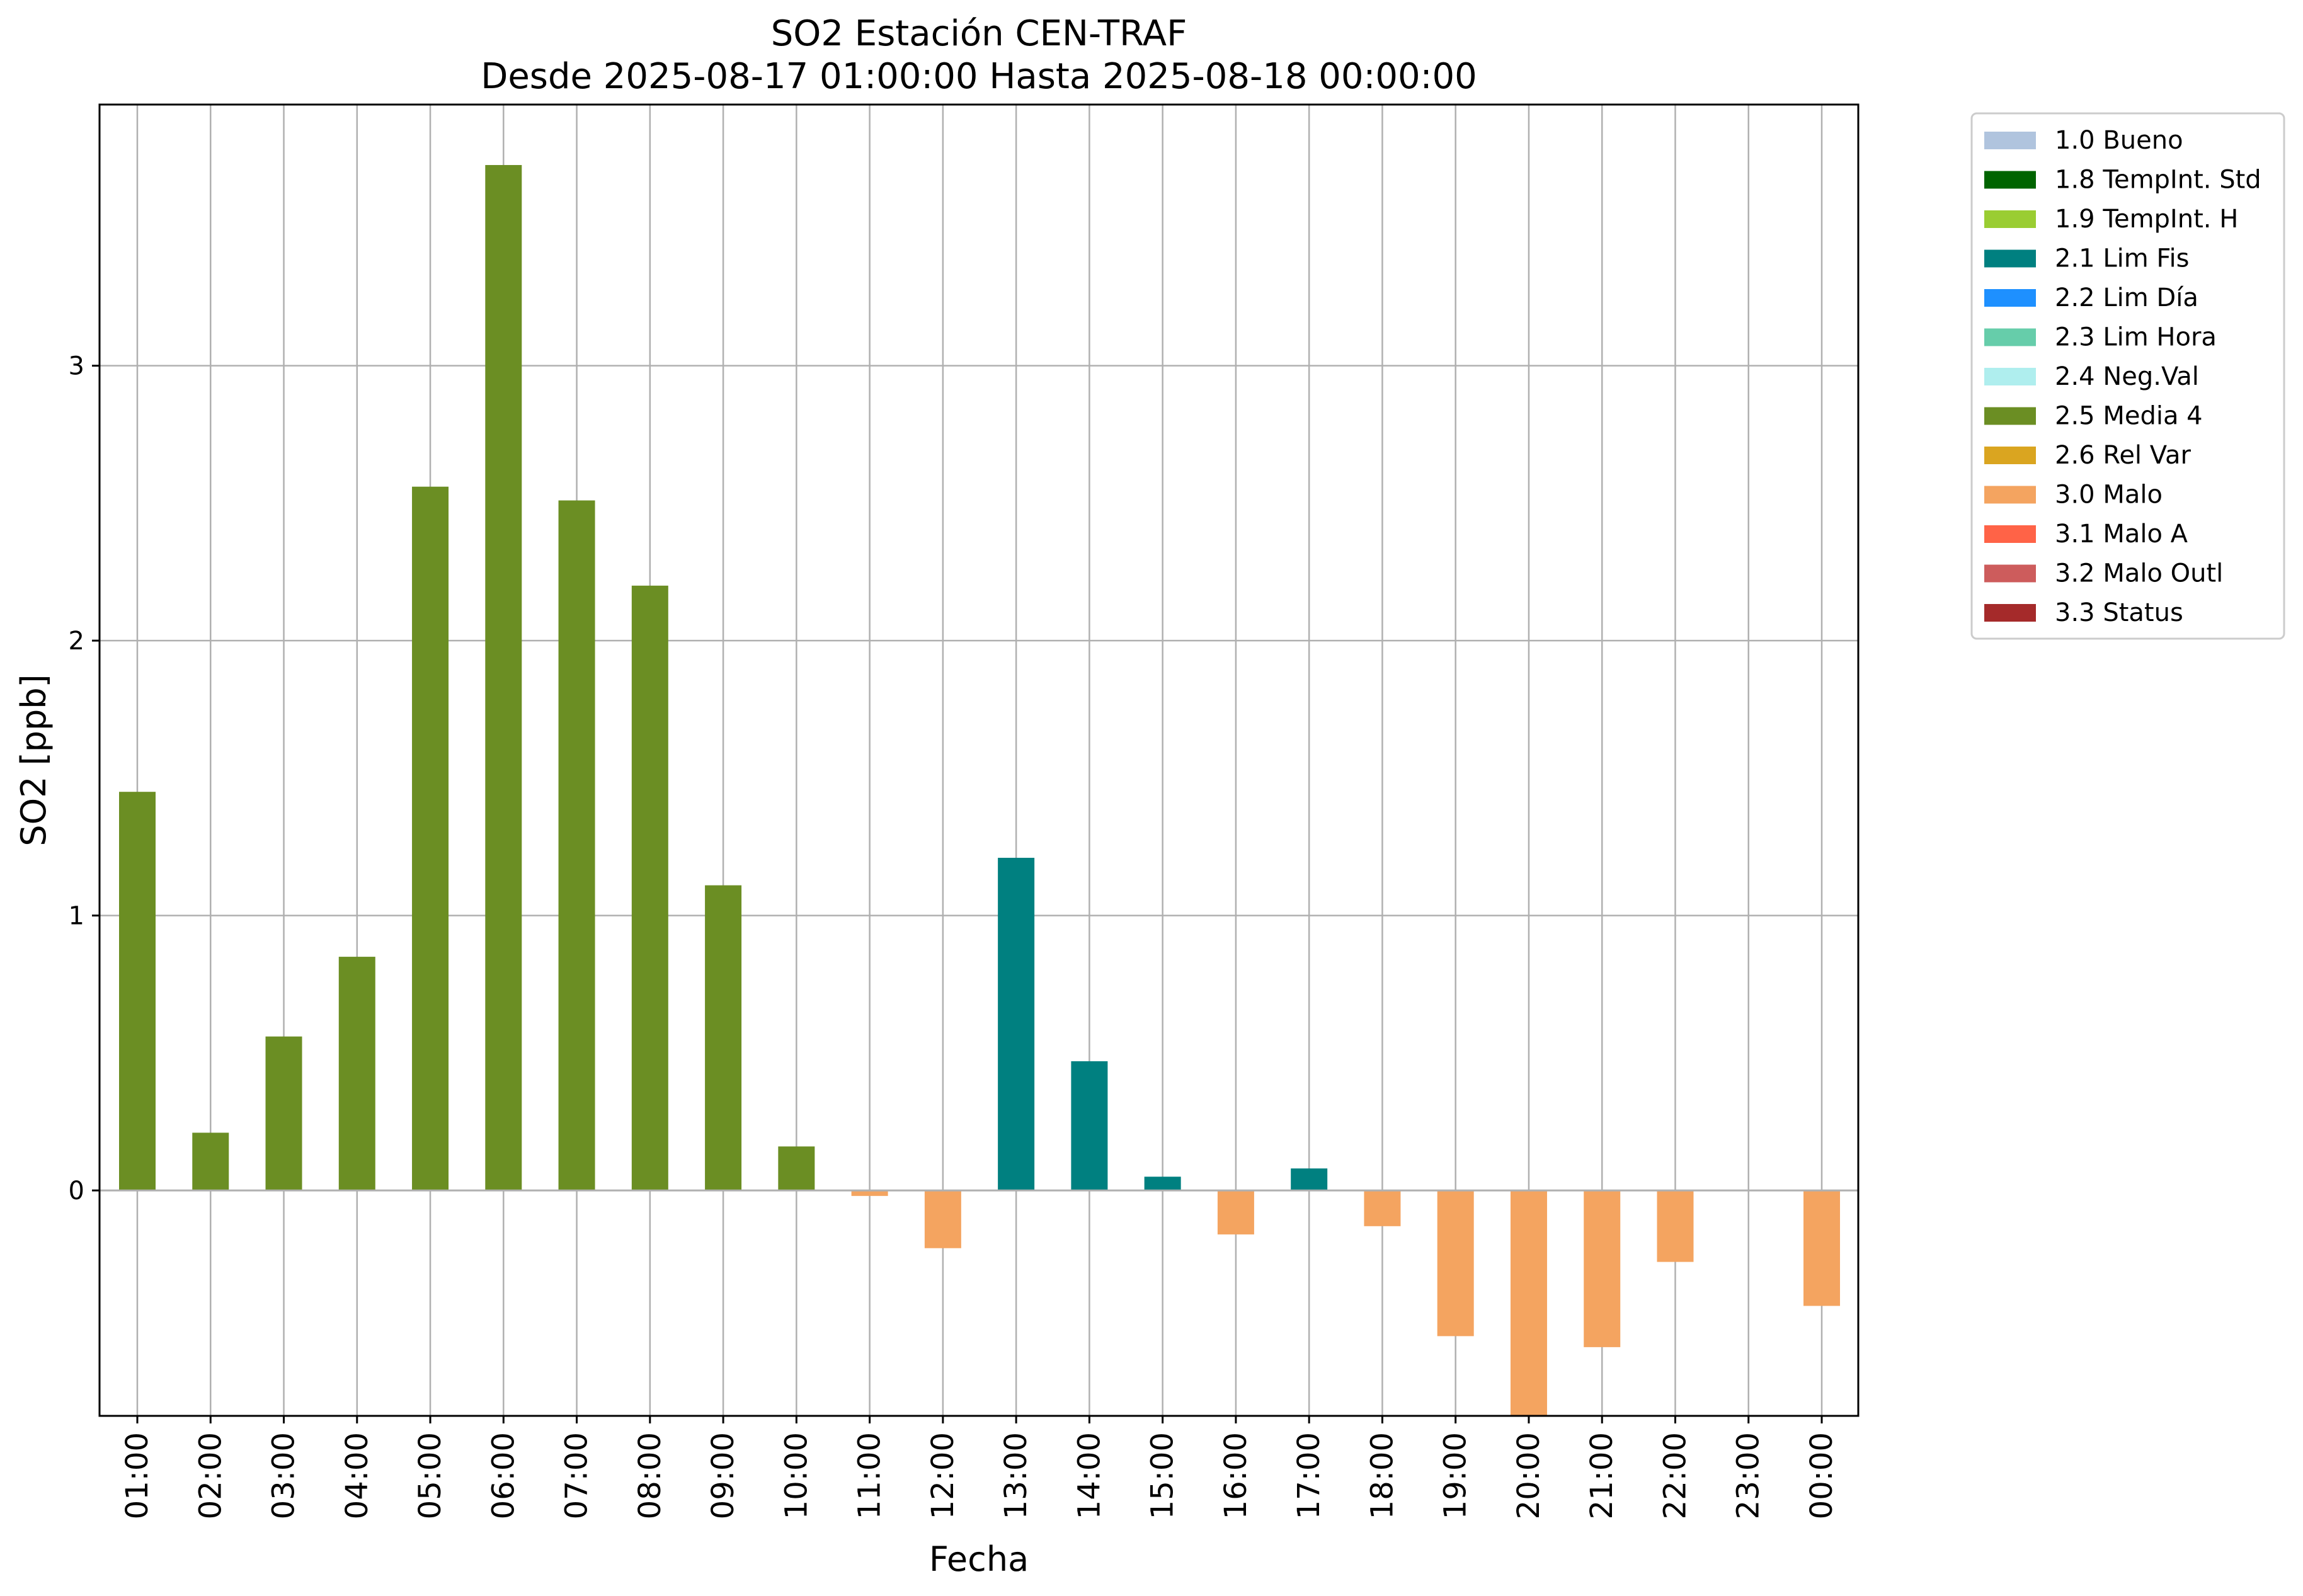 The height and width of the screenshot is (1596, 2303). What do you see at coordinates (357, 1475) in the screenshot?
I see `x-tick-label: 04:00` at bounding box center [357, 1475].